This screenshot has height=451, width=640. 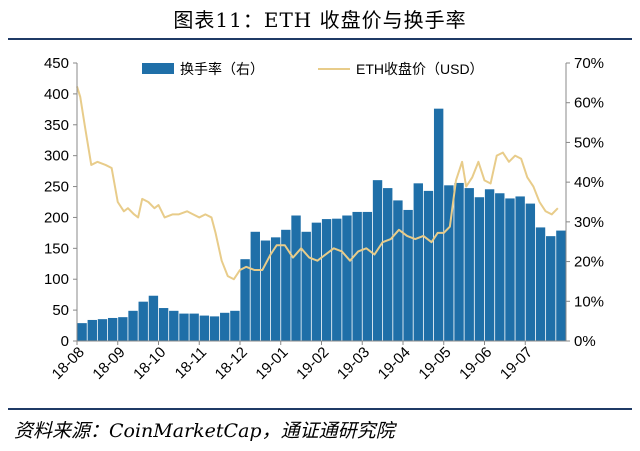 I want to click on right-tick-label: 60%, so click(x=589, y=103).